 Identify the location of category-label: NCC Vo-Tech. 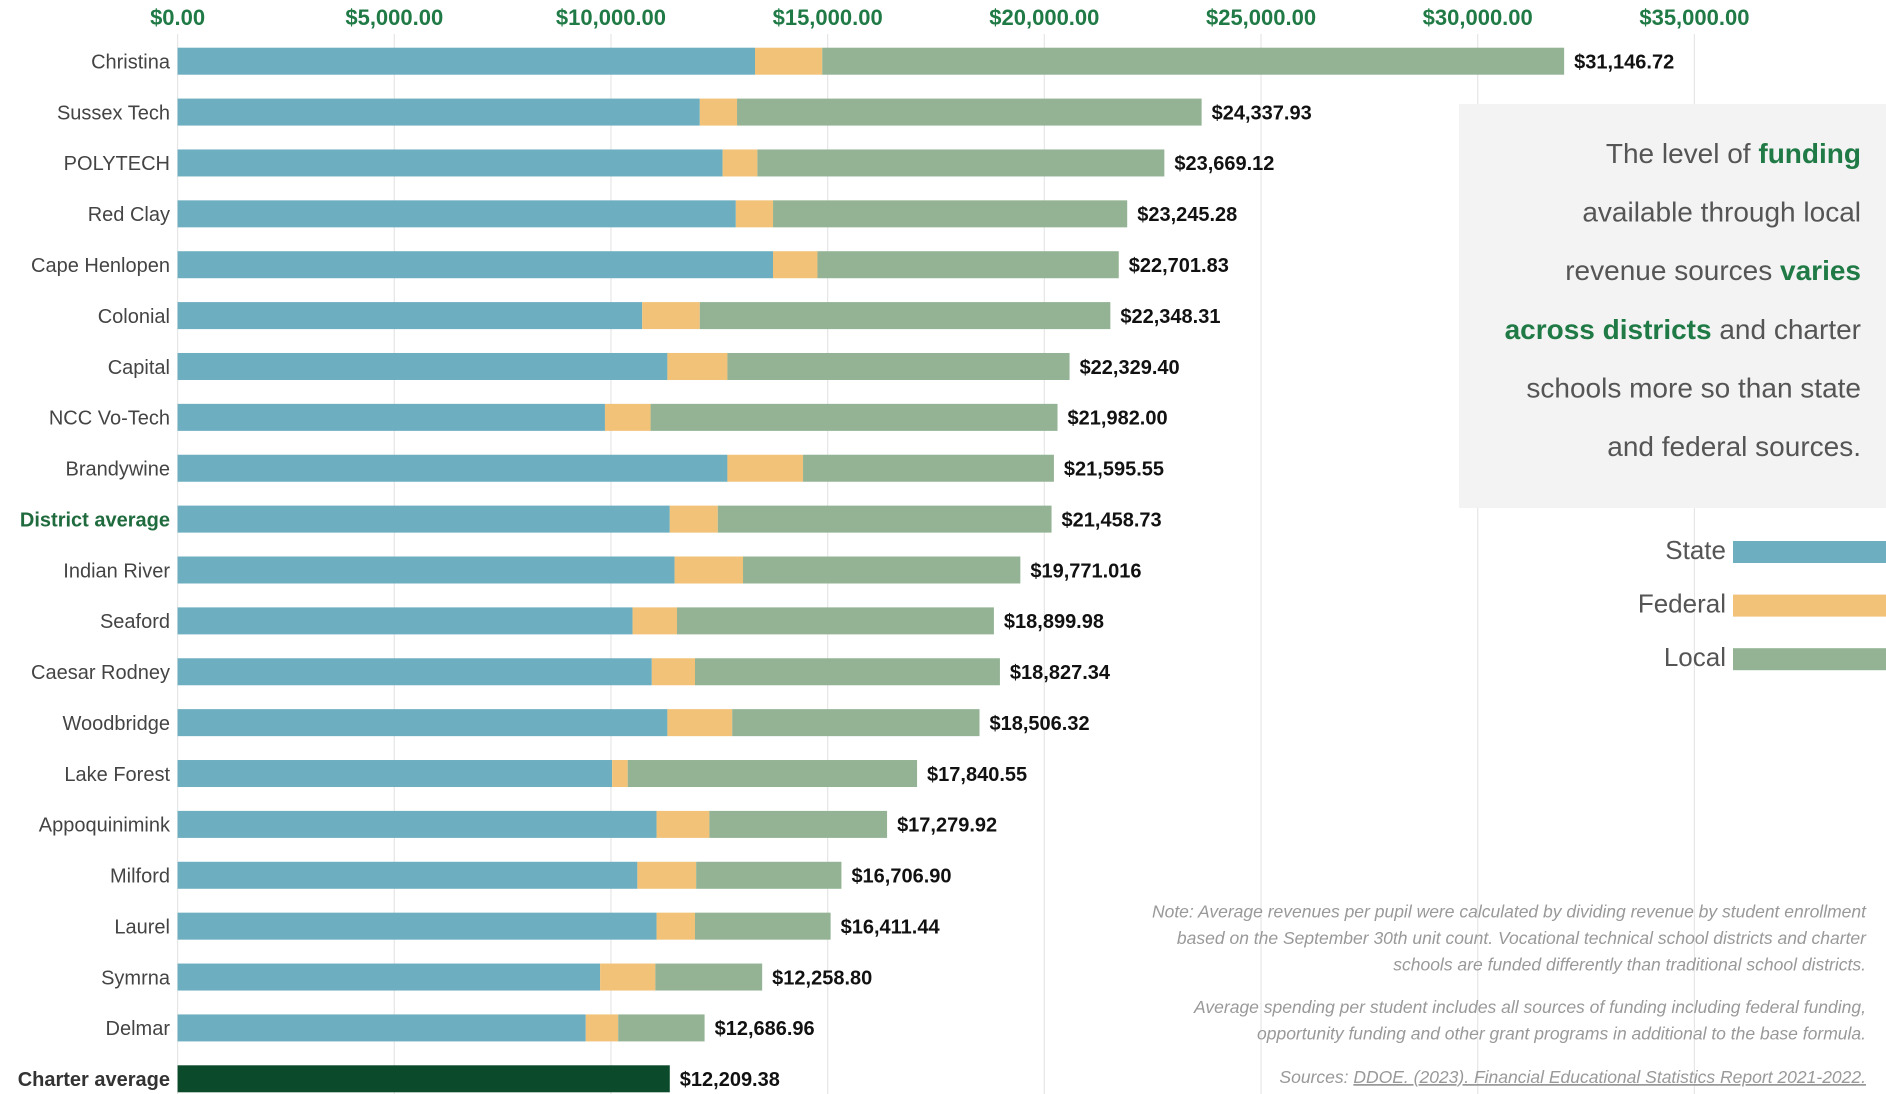
(109, 419).